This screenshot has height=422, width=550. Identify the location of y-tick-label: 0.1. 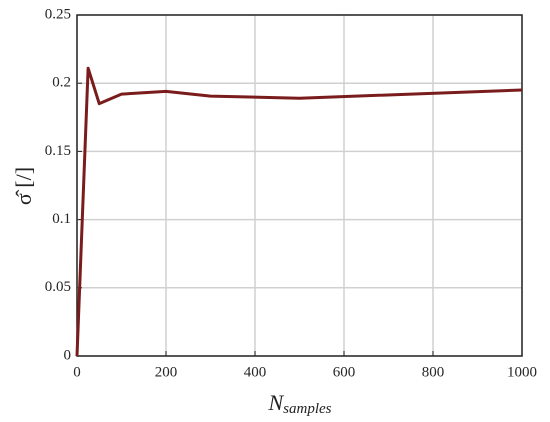
(61, 219).